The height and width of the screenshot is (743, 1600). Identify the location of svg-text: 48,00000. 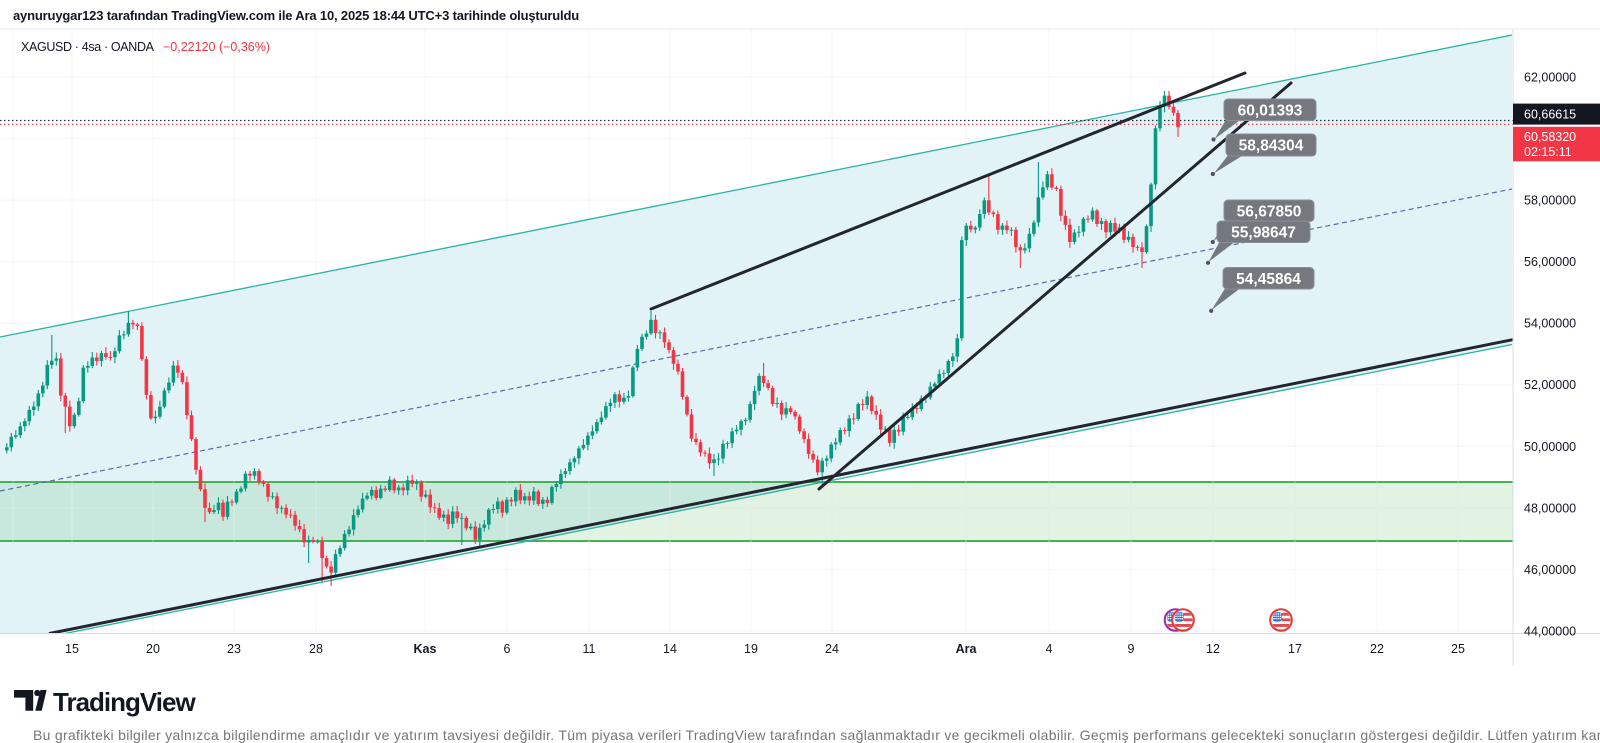
(1550, 508).